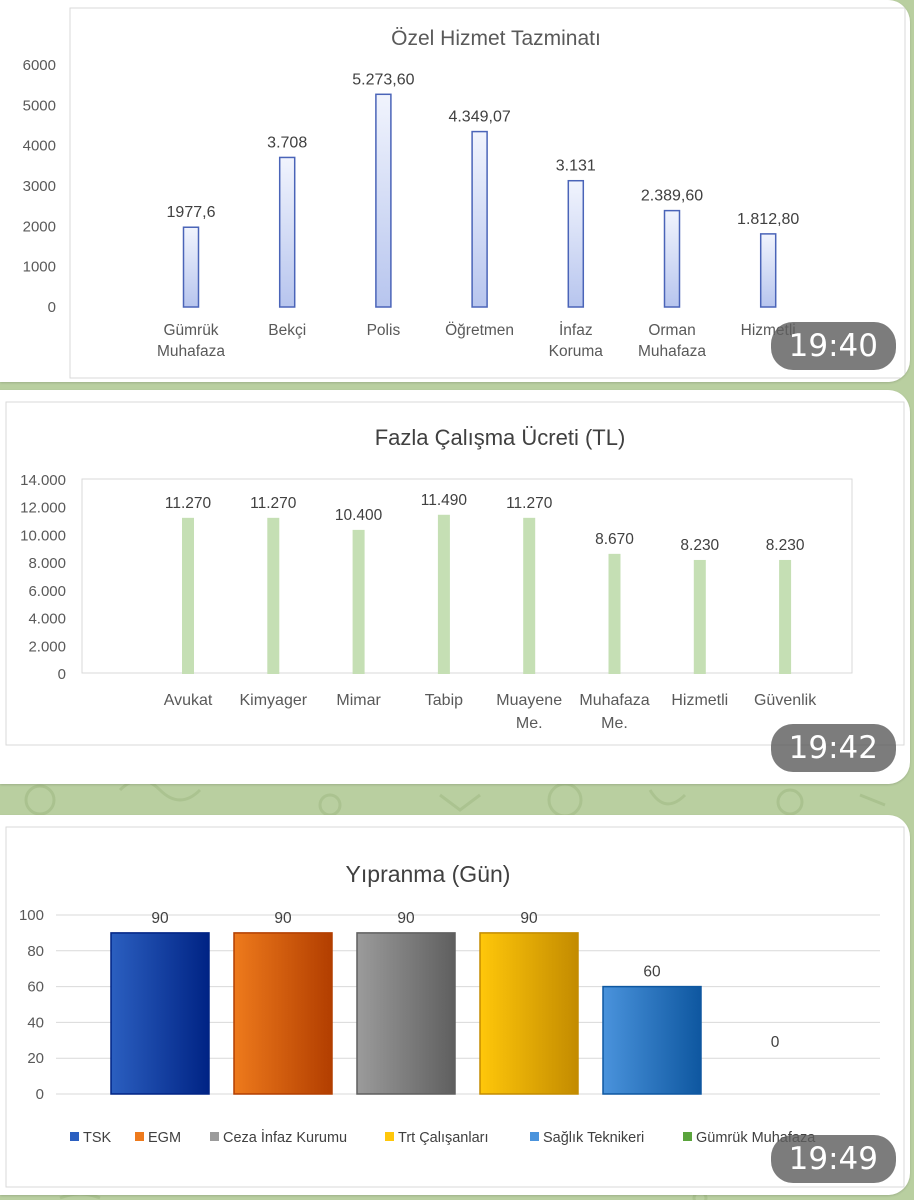  I want to click on data-label: 0, so click(775, 1042).